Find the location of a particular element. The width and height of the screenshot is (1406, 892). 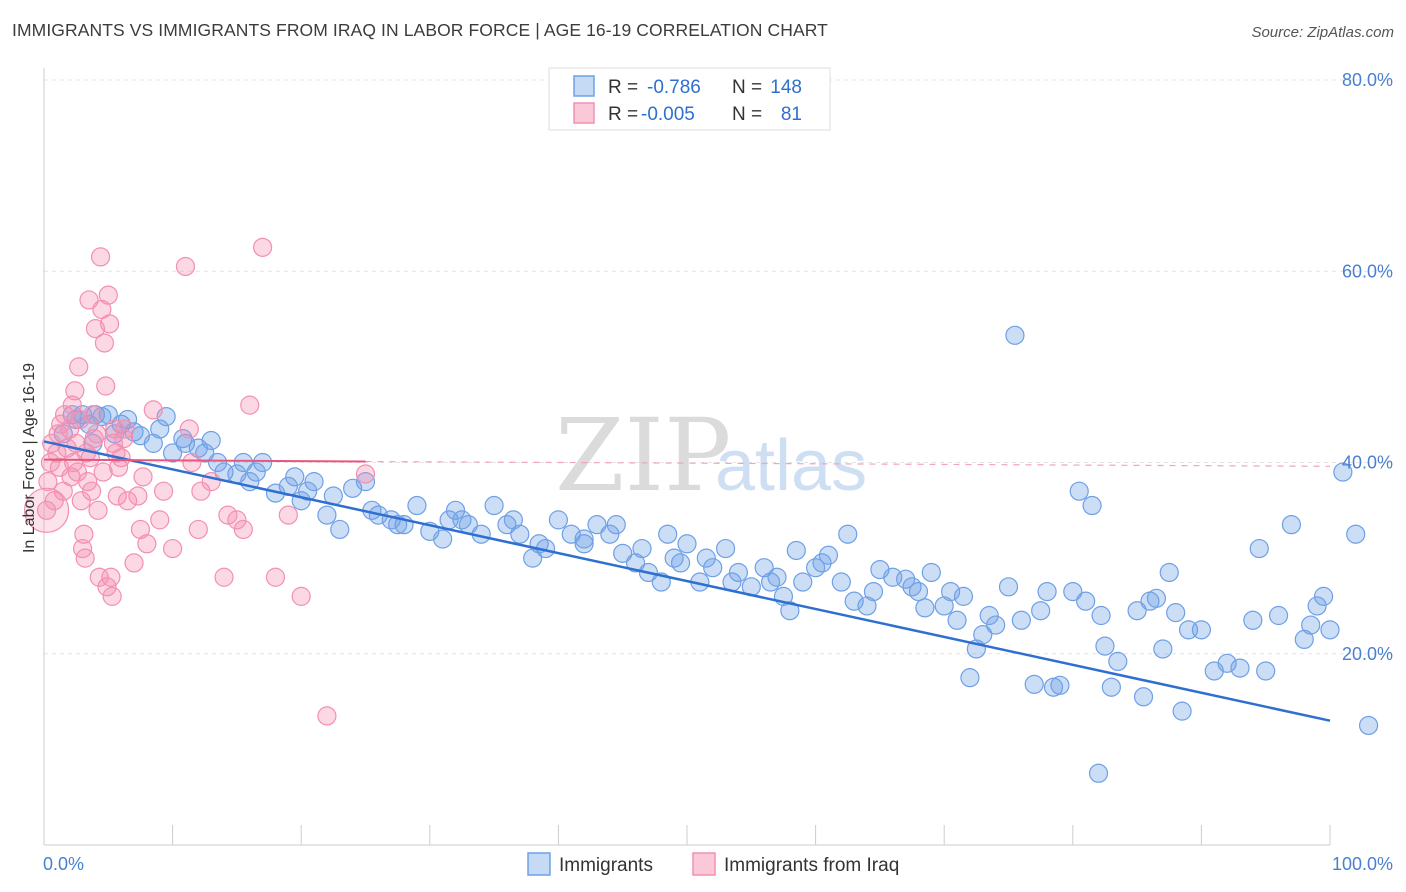

series-immigrants-from-iraq is located at coordinates (199, 481).